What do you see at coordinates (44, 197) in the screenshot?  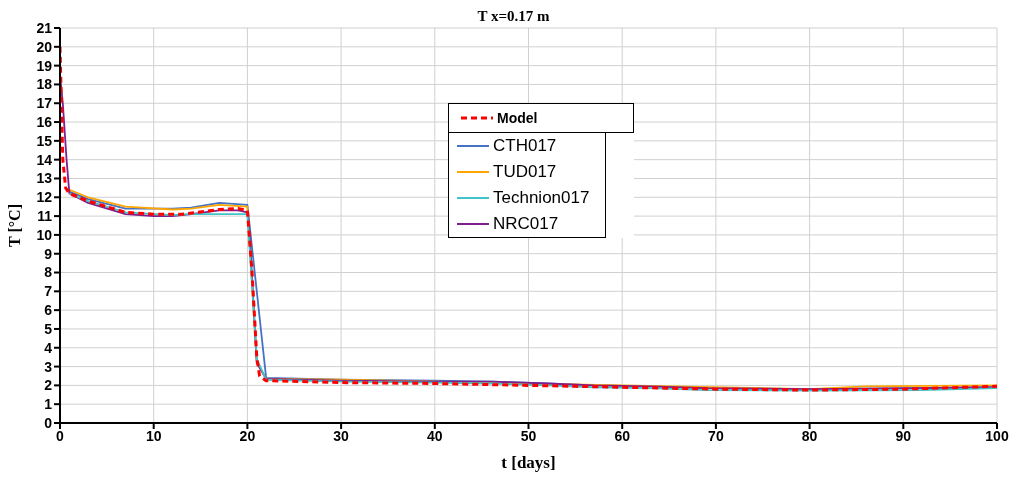 I see `y-tick-label: 12` at bounding box center [44, 197].